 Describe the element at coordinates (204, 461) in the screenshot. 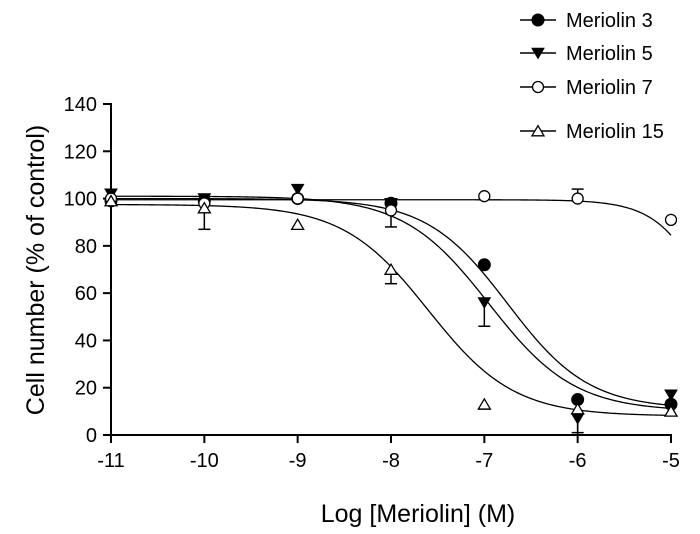

I see `x-tick-label: -10` at that location.